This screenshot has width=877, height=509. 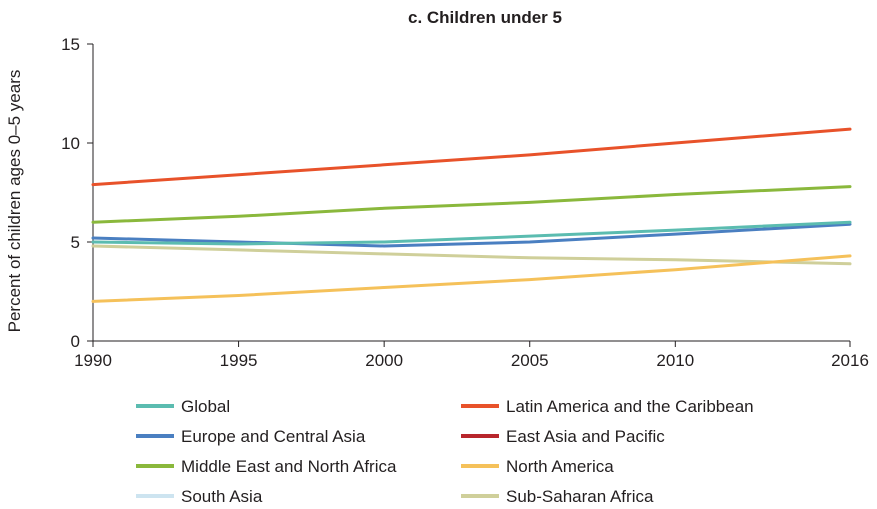 What do you see at coordinates (471, 255) in the screenshot?
I see `series-line-sub-saharan-africa` at bounding box center [471, 255].